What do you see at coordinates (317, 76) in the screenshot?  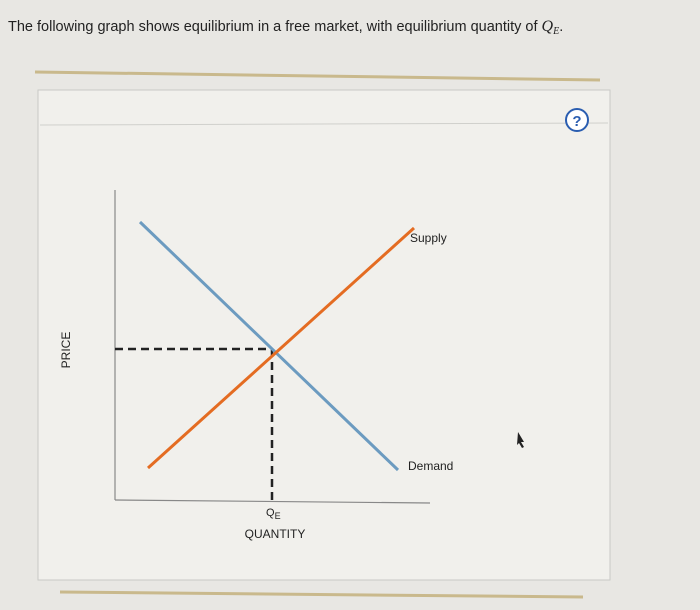 I see `divider` at bounding box center [317, 76].